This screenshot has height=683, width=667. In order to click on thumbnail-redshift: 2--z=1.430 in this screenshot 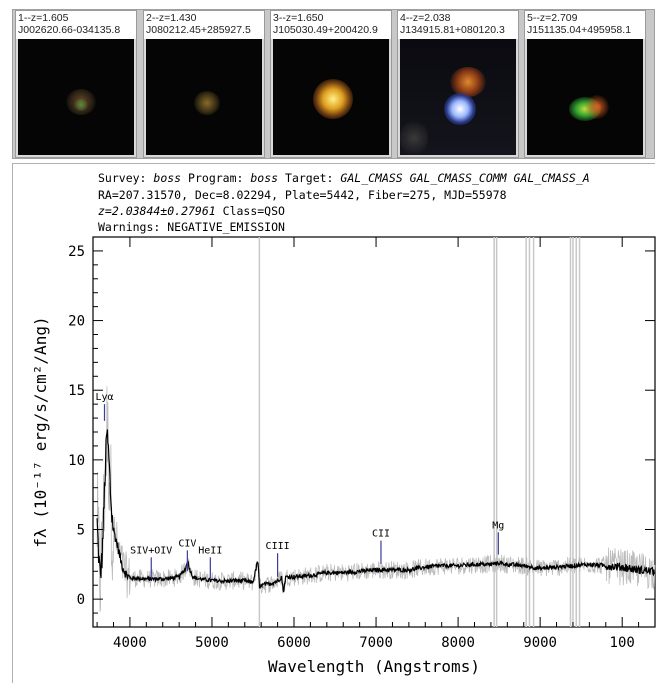, I will do `click(171, 18)`.